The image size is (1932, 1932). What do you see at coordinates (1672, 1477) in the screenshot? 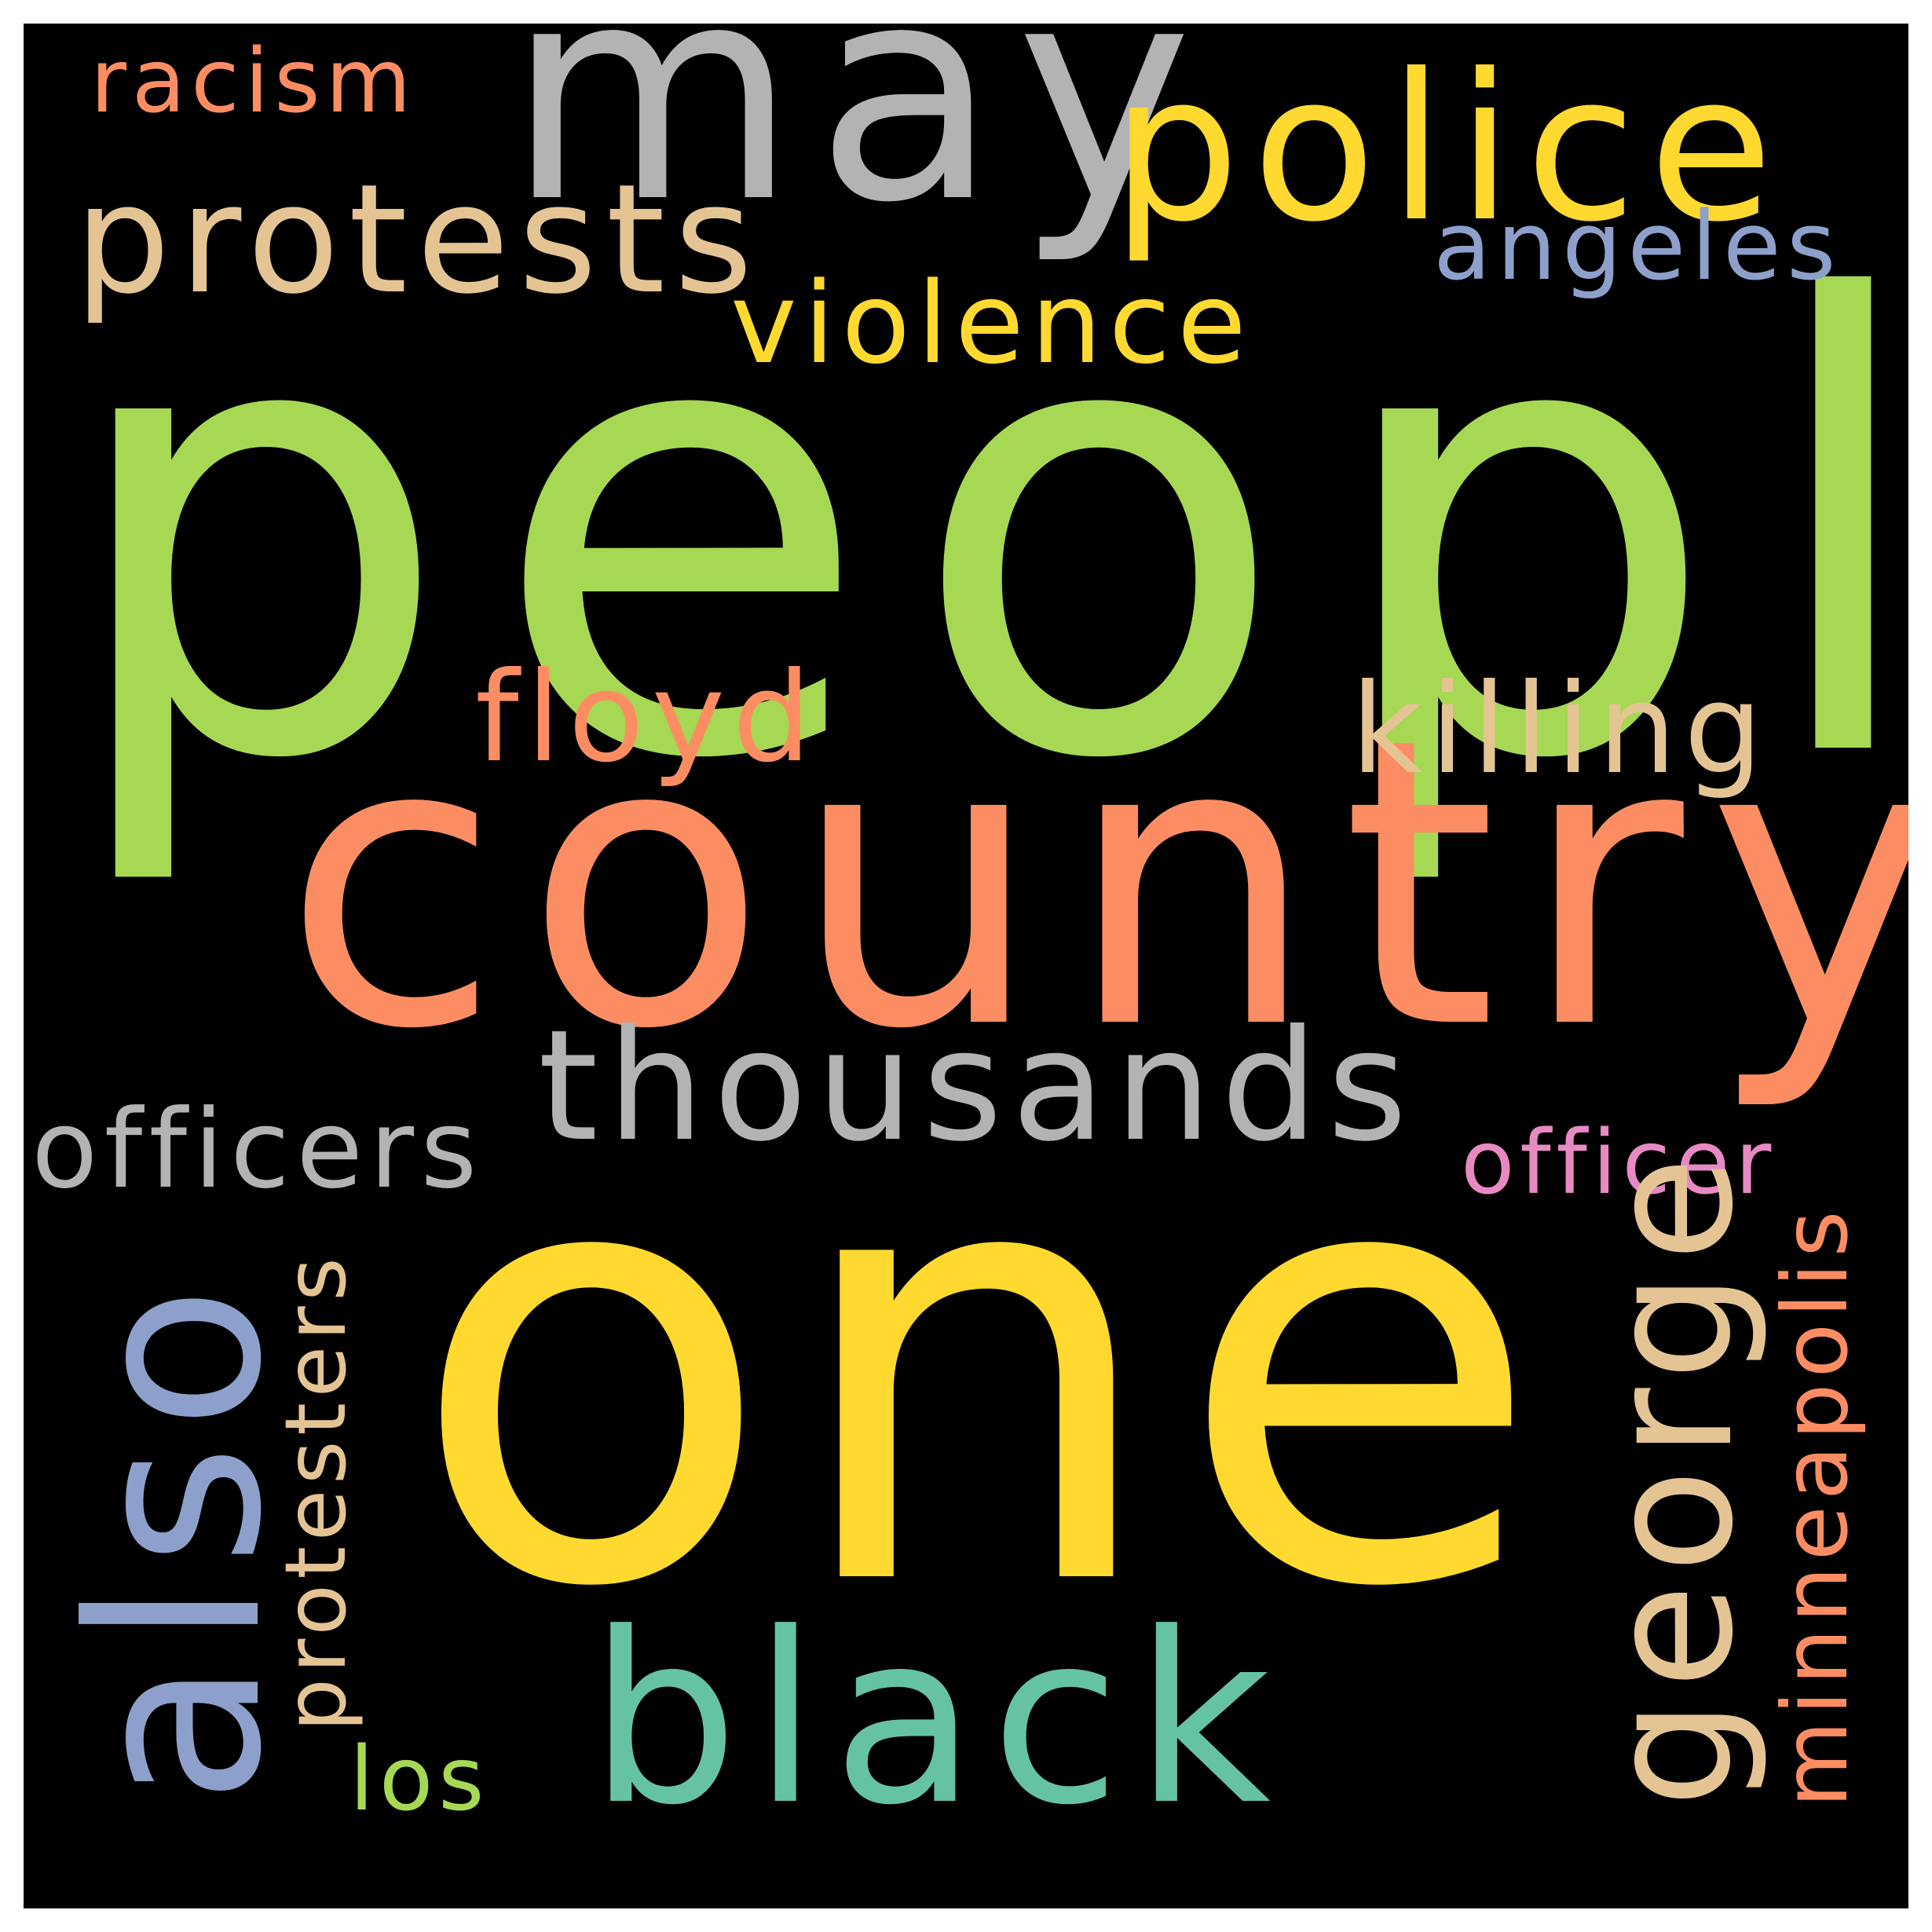
I see `word-george: george` at bounding box center [1672, 1477].